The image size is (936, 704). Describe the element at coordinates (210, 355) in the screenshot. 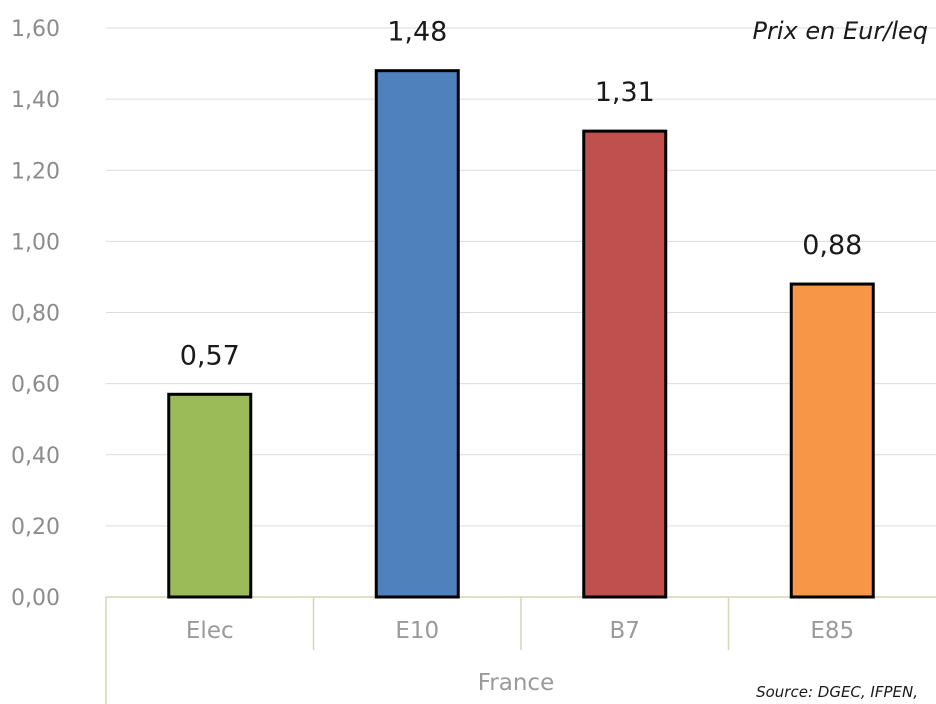

I see `data-label: 0,57` at that location.